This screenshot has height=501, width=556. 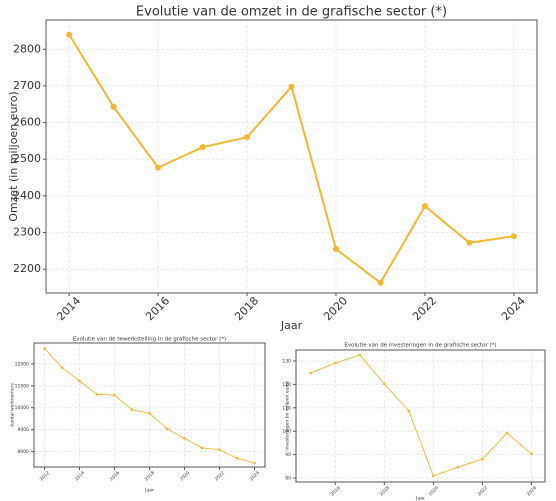 What do you see at coordinates (288, 479) in the screenshot?
I see `y-tick-label: 80` at bounding box center [288, 479].